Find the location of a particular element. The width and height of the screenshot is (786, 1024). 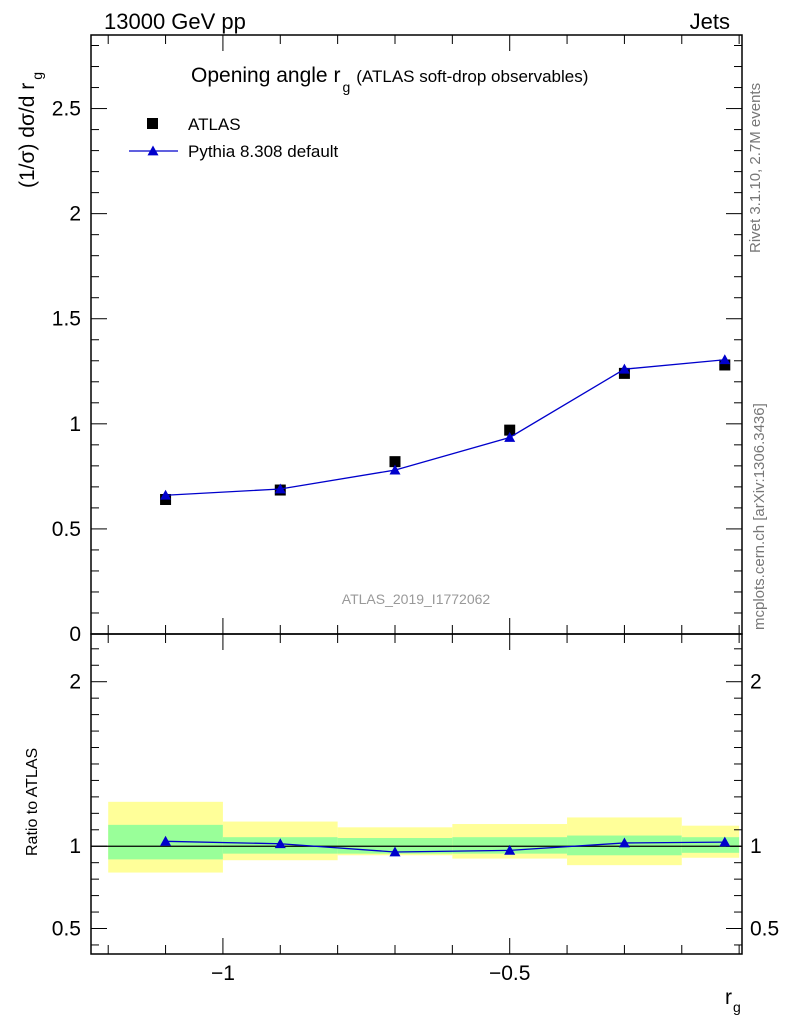

ratio-y-tick-label-right: 2 is located at coordinates (756, 682).